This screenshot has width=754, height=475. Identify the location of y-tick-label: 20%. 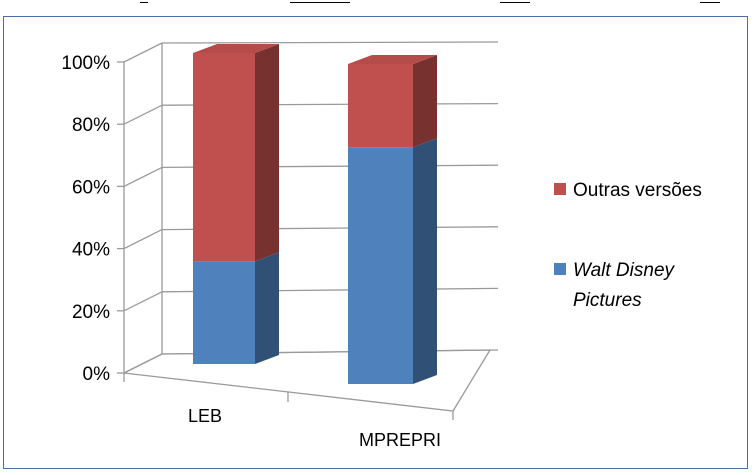
(91, 312).